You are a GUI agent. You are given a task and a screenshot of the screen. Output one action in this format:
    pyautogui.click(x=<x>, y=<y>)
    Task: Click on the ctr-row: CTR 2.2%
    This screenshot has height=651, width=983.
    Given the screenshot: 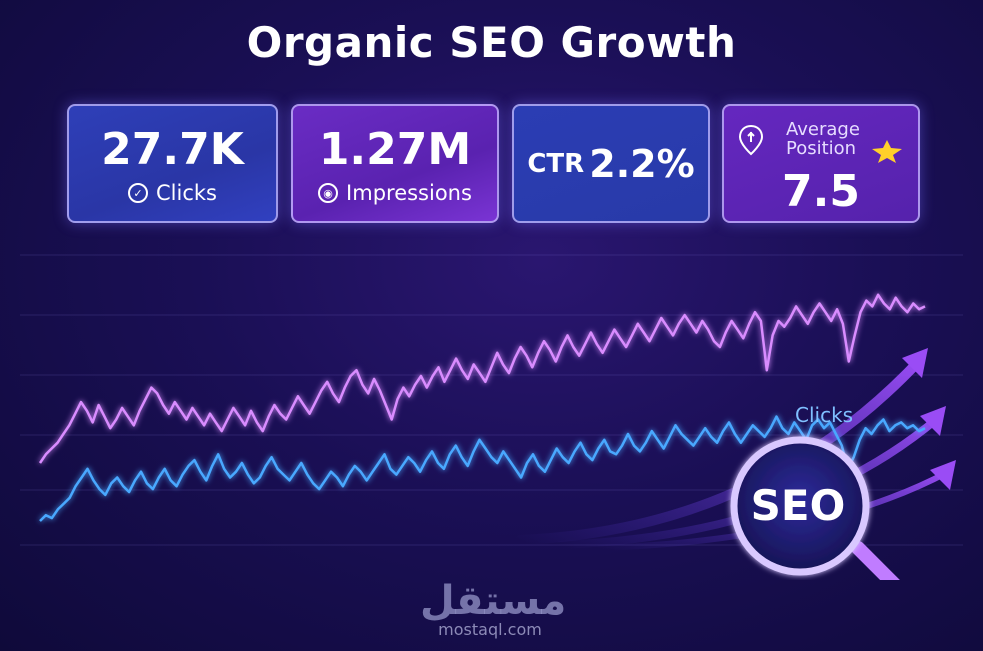 What is the action you would take?
    pyautogui.click(x=611, y=164)
    